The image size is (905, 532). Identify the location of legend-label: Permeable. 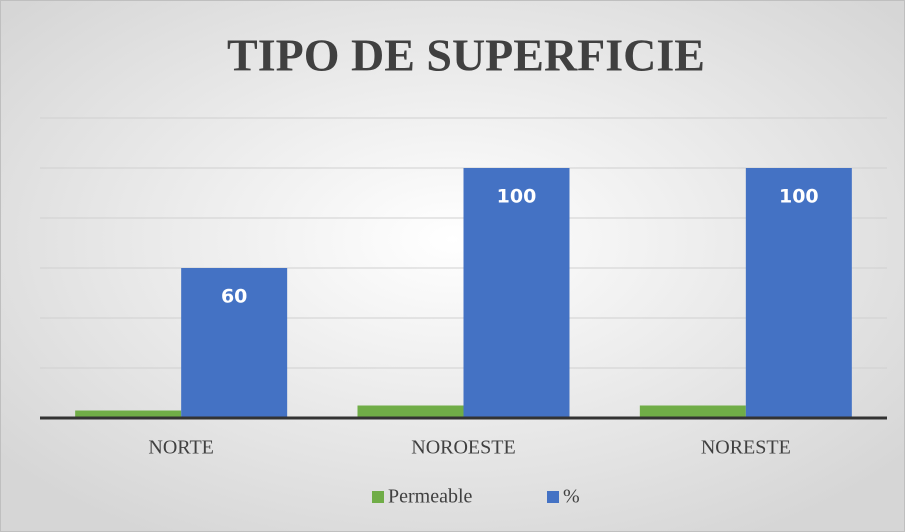
(430, 497).